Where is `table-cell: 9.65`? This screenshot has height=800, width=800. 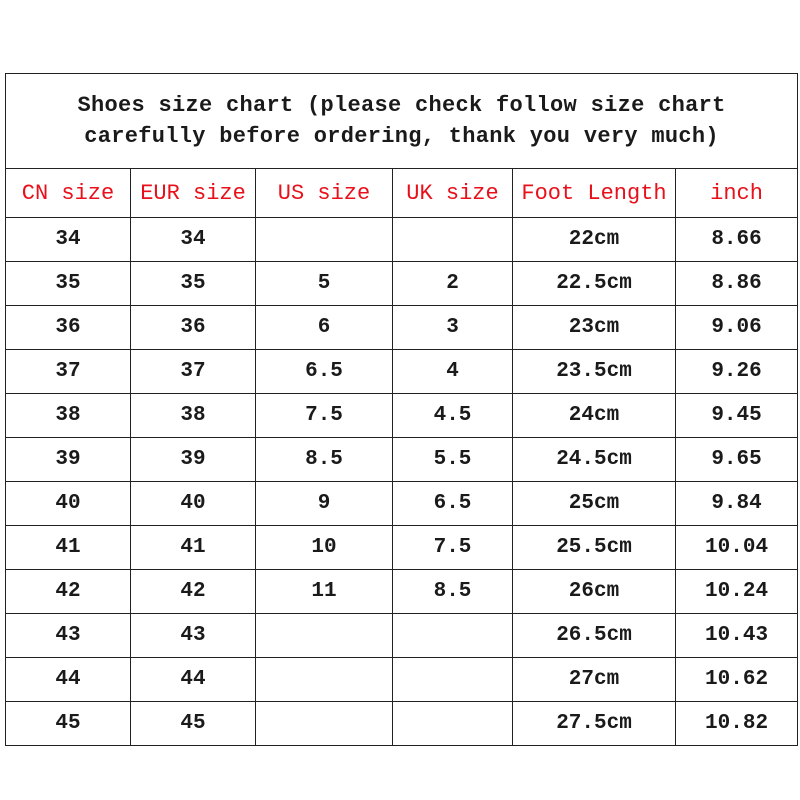
table-cell: 9.65 is located at coordinates (736, 459).